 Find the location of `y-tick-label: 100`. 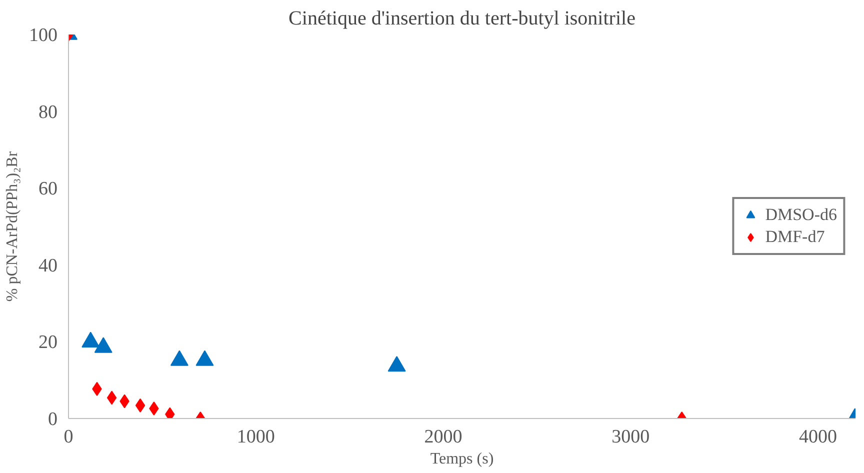

y-tick-label: 100 is located at coordinates (43, 35).